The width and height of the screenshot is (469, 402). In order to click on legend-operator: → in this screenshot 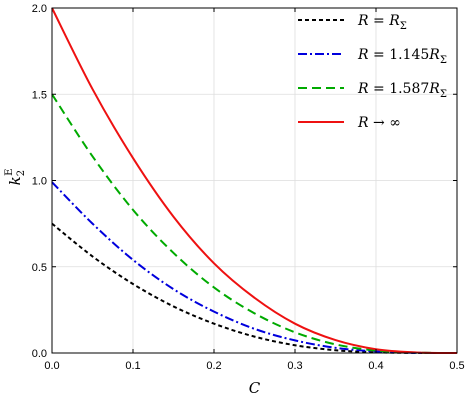, I will do `click(379, 123)`.